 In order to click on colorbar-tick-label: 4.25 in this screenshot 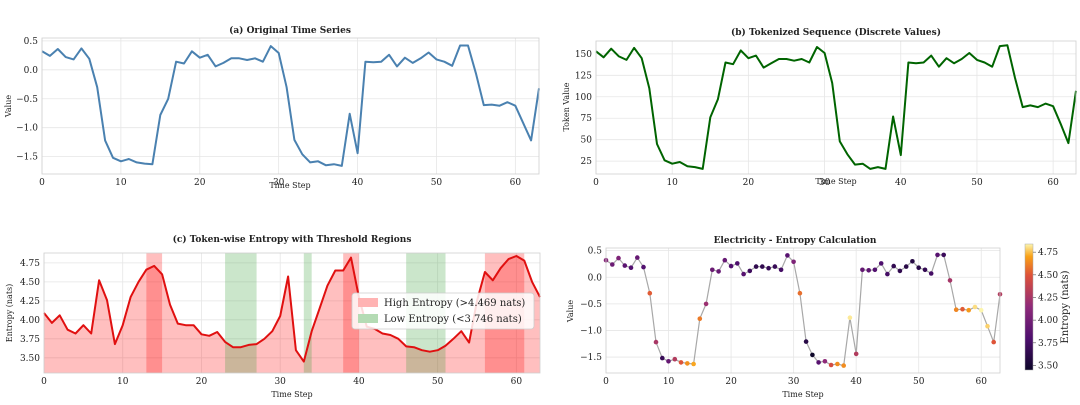, I will do `click(1048, 298)`.